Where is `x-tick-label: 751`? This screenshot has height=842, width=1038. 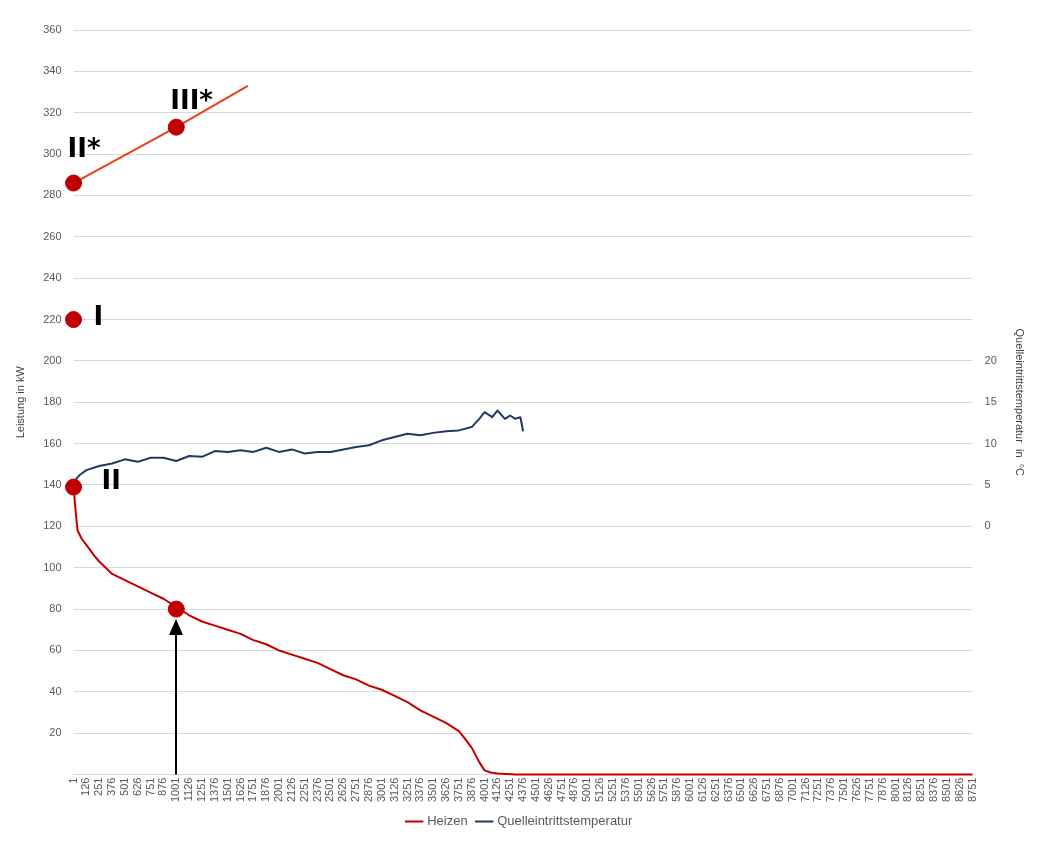
x-tick-label: 751 is located at coordinates (149, 786).